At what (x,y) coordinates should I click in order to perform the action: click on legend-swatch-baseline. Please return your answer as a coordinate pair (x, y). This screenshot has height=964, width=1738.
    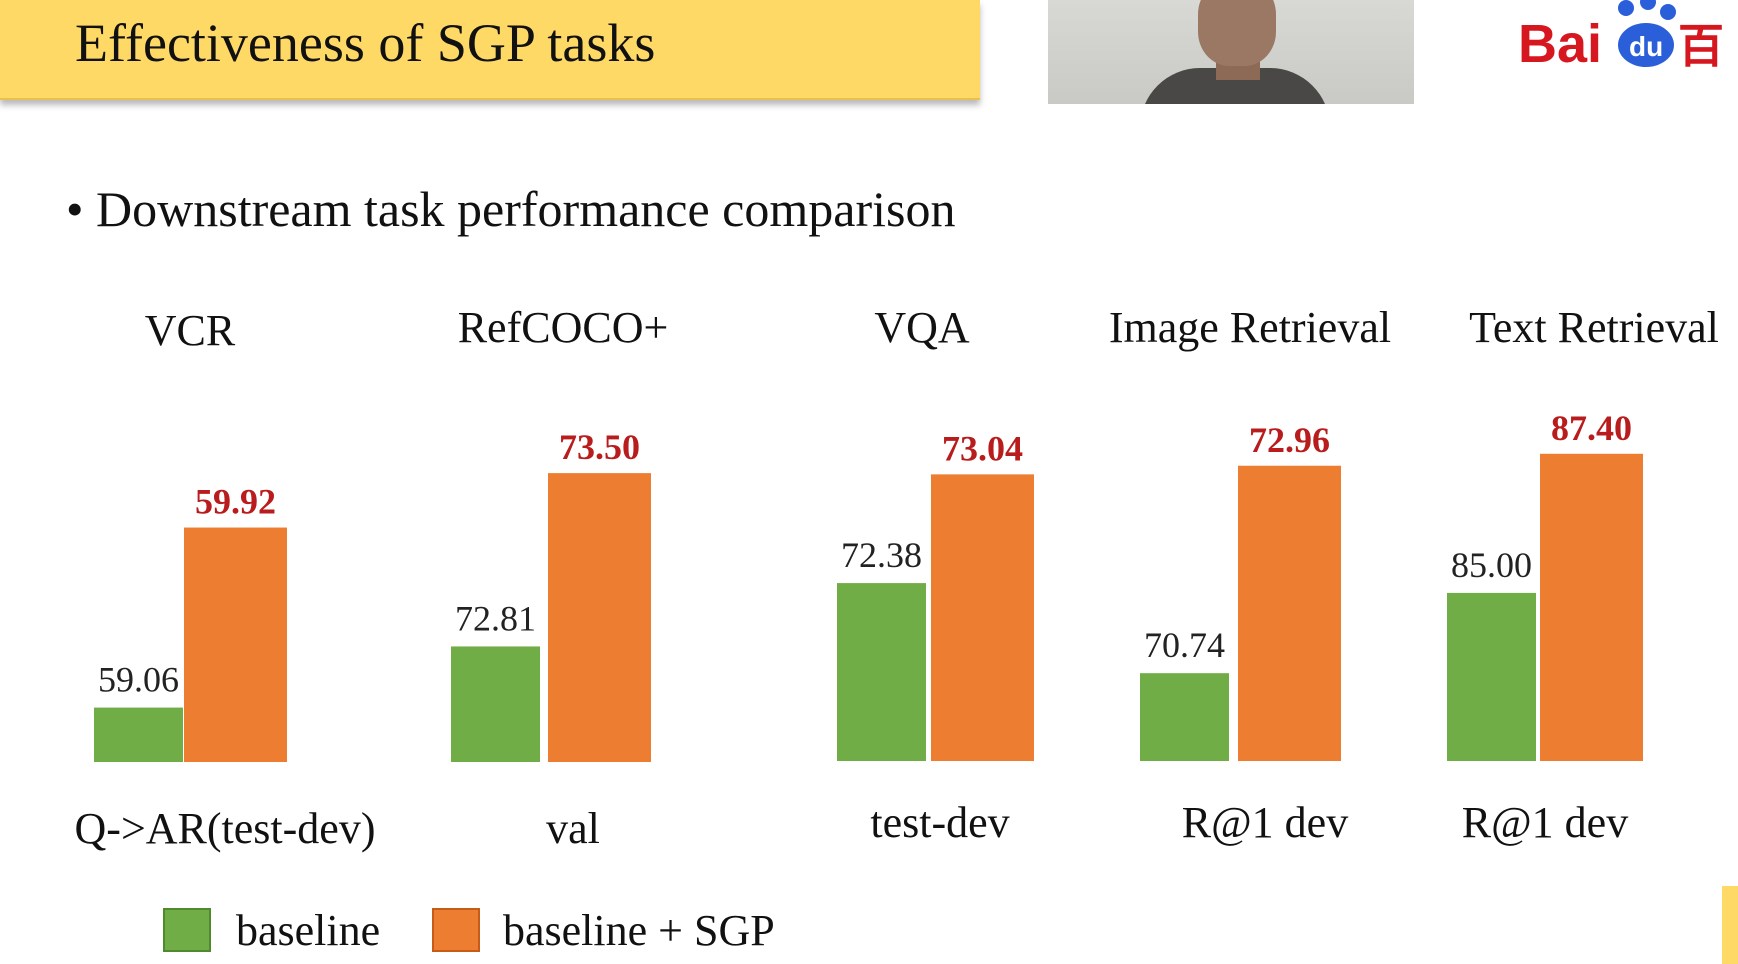
    Looking at the image, I should click on (187, 930).